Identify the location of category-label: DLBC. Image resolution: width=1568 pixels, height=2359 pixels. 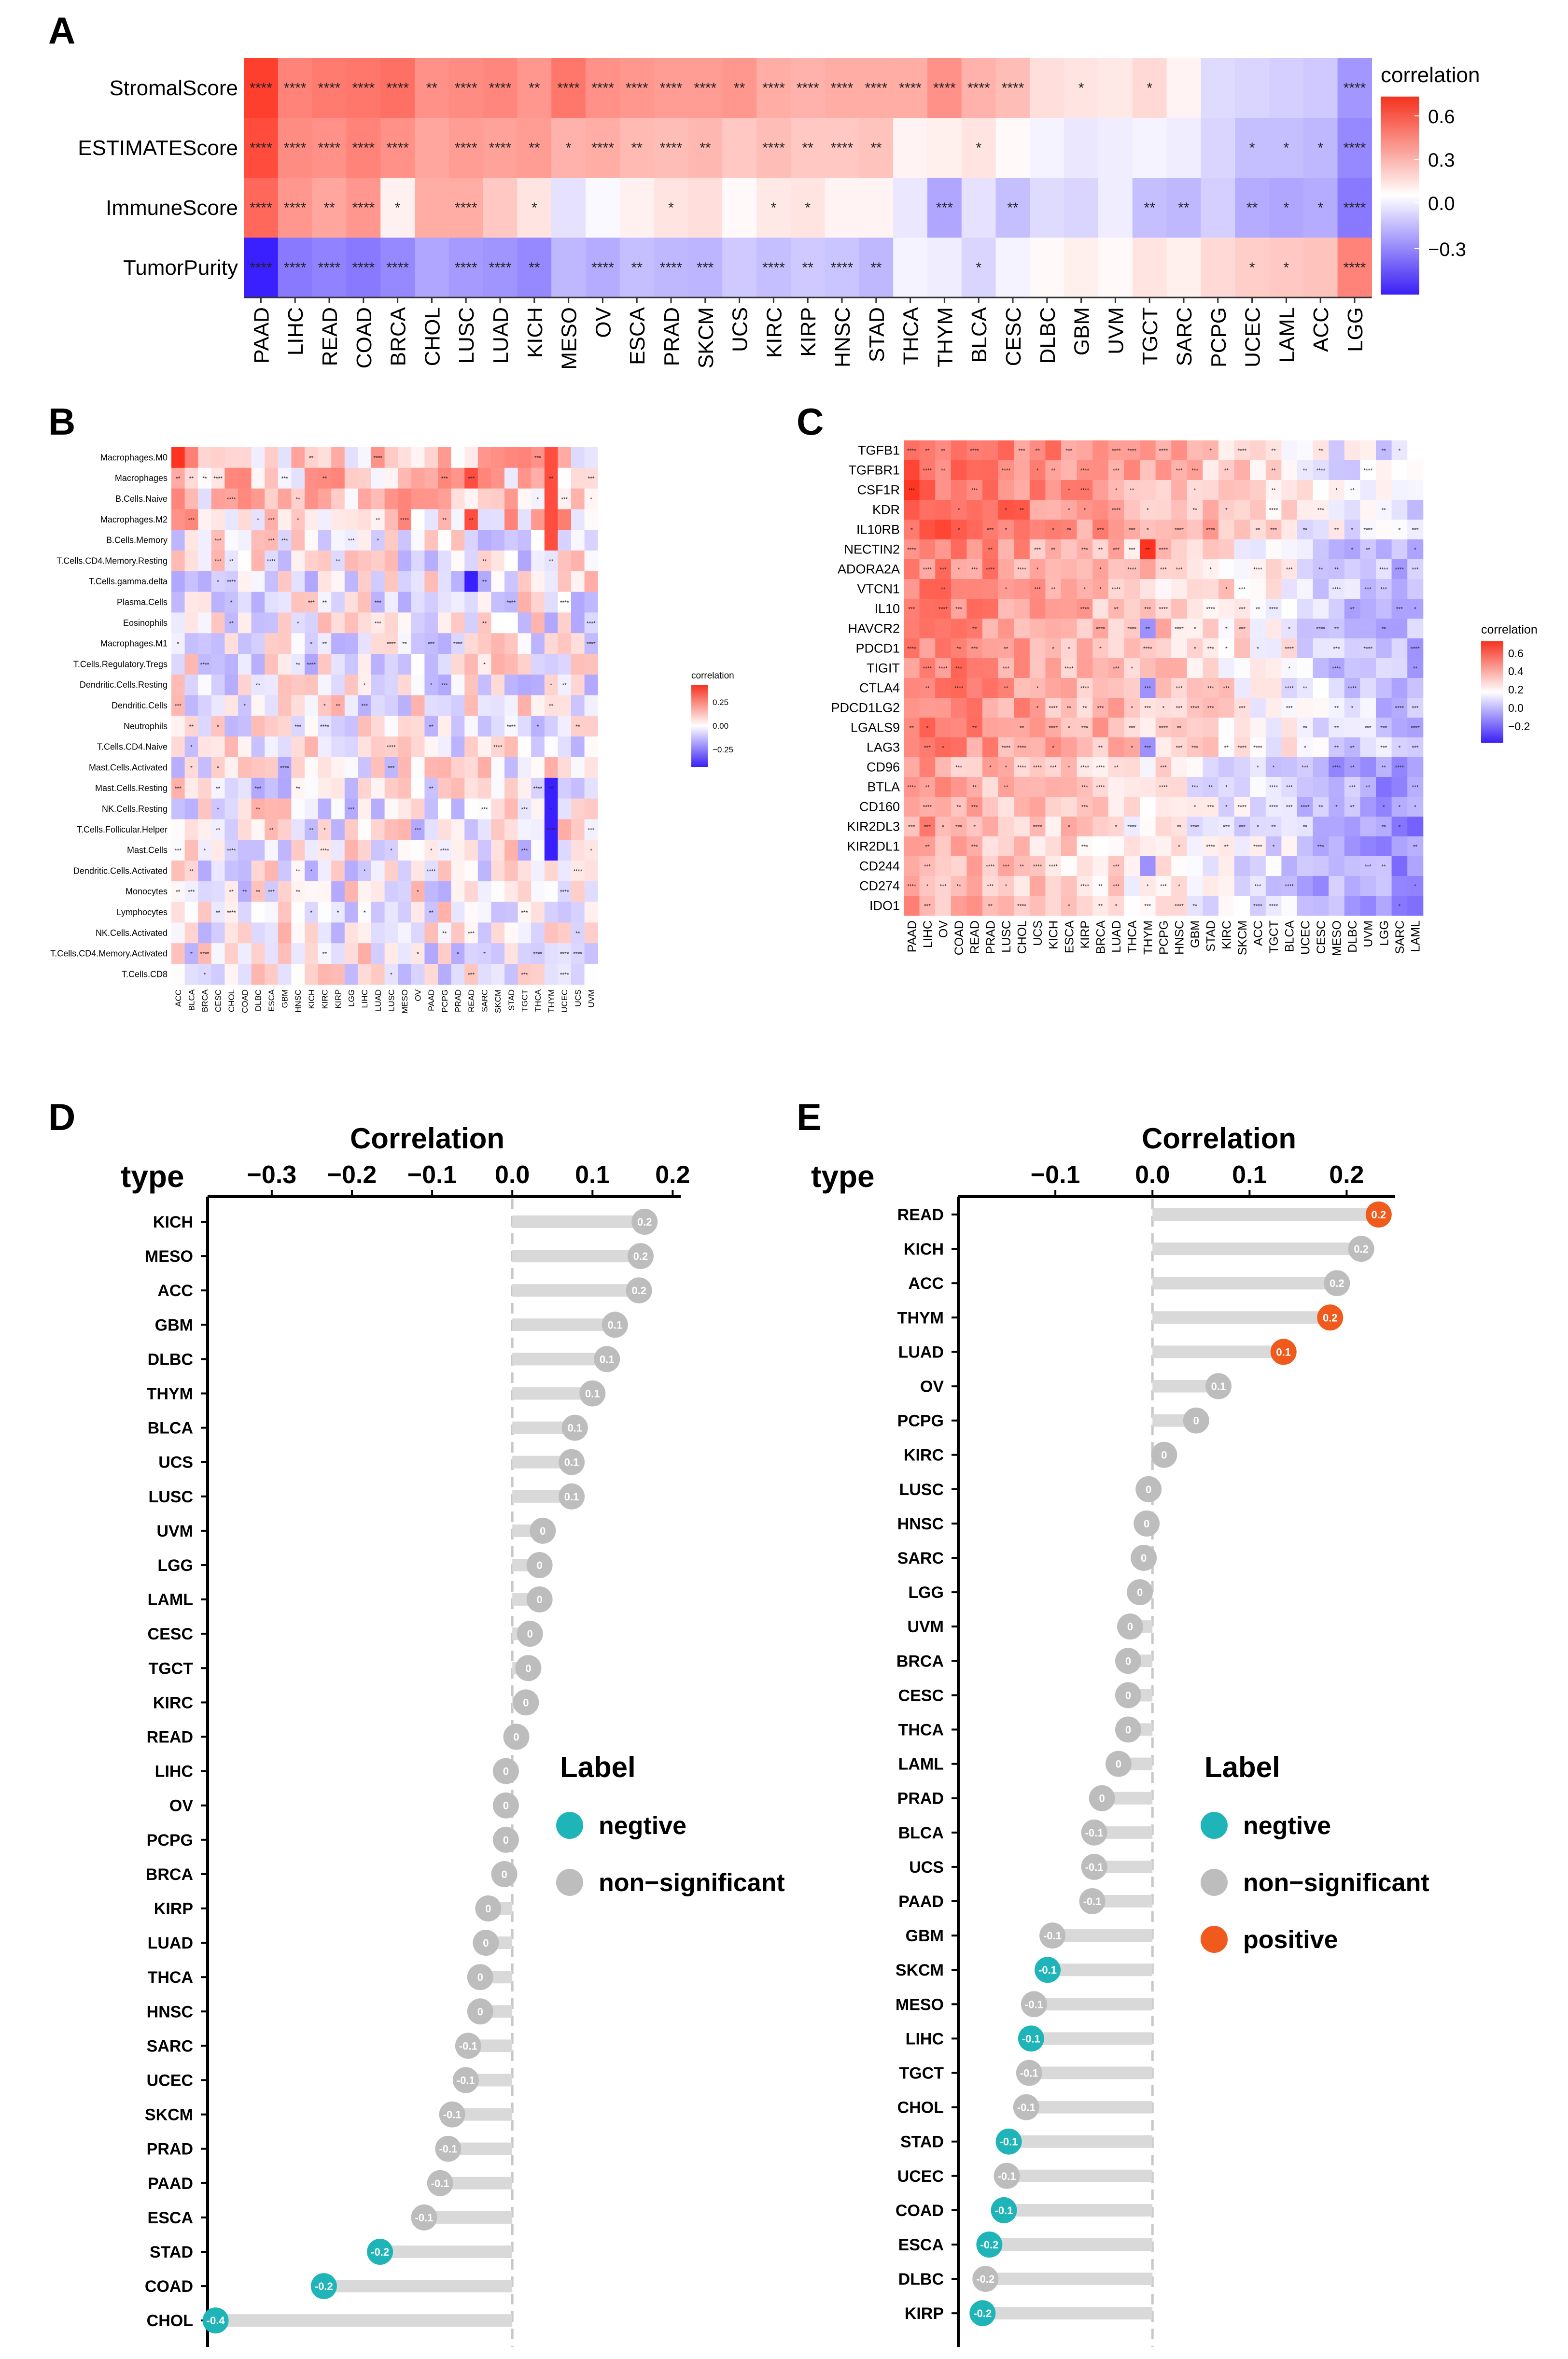
(171, 1359).